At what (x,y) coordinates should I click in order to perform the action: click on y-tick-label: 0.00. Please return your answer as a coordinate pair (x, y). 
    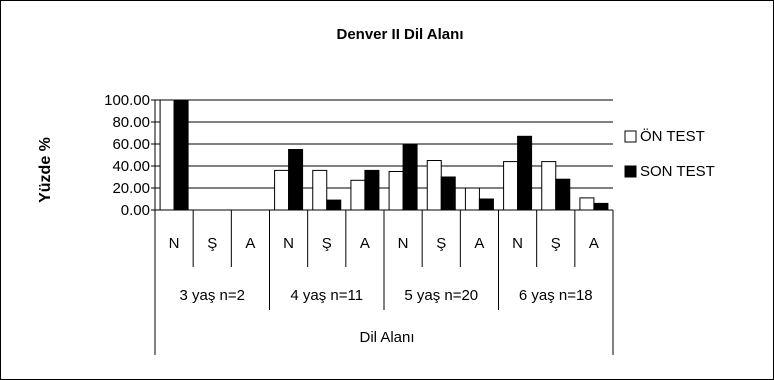
    Looking at the image, I should click on (135, 210).